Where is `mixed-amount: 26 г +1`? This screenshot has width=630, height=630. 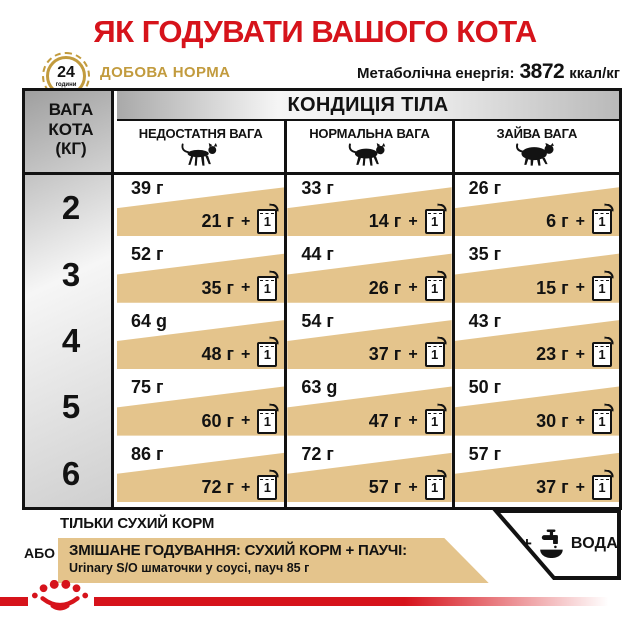
mixed-amount: 26 г +1 is located at coordinates (408, 285).